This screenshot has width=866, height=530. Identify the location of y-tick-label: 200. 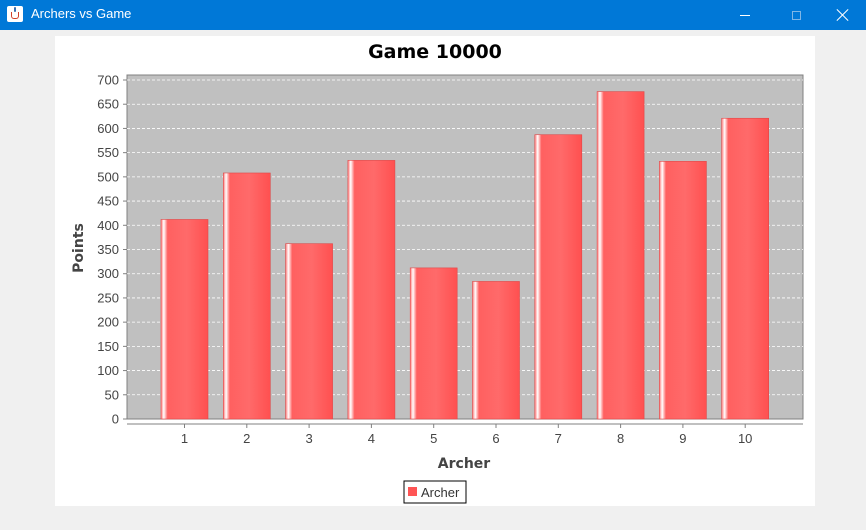
(108, 322).